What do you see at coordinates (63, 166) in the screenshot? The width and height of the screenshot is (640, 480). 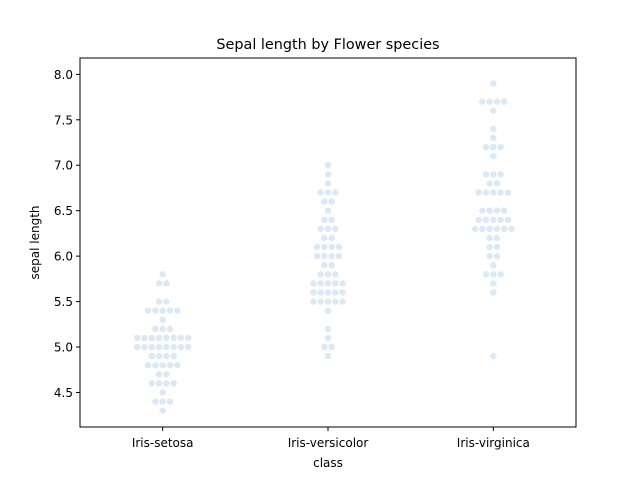 I see `y-tick-label: 7.0` at bounding box center [63, 166].